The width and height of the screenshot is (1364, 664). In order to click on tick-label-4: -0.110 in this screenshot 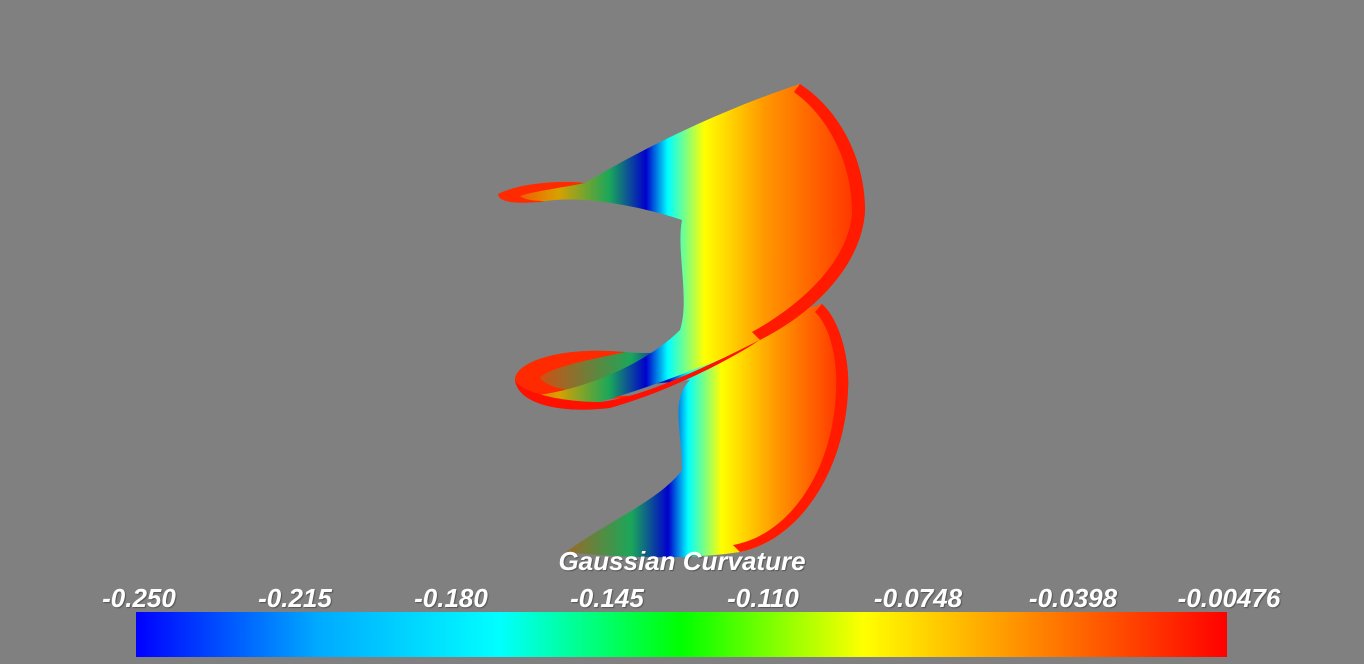, I will do `click(763, 598)`.